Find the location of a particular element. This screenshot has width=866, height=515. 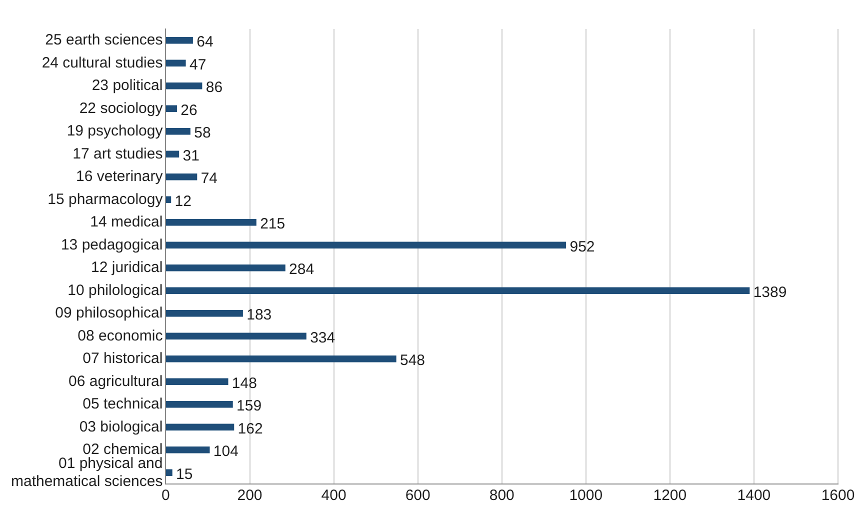

y-tick-label: 17 art studies is located at coordinates (117, 153).